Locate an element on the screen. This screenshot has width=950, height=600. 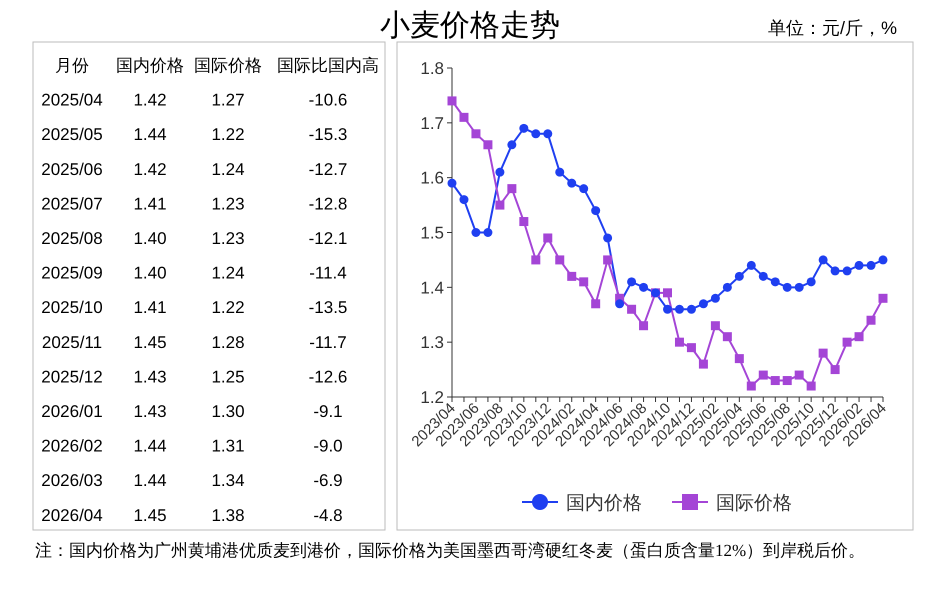
category-label: 2026/03 is located at coordinates (72, 480).